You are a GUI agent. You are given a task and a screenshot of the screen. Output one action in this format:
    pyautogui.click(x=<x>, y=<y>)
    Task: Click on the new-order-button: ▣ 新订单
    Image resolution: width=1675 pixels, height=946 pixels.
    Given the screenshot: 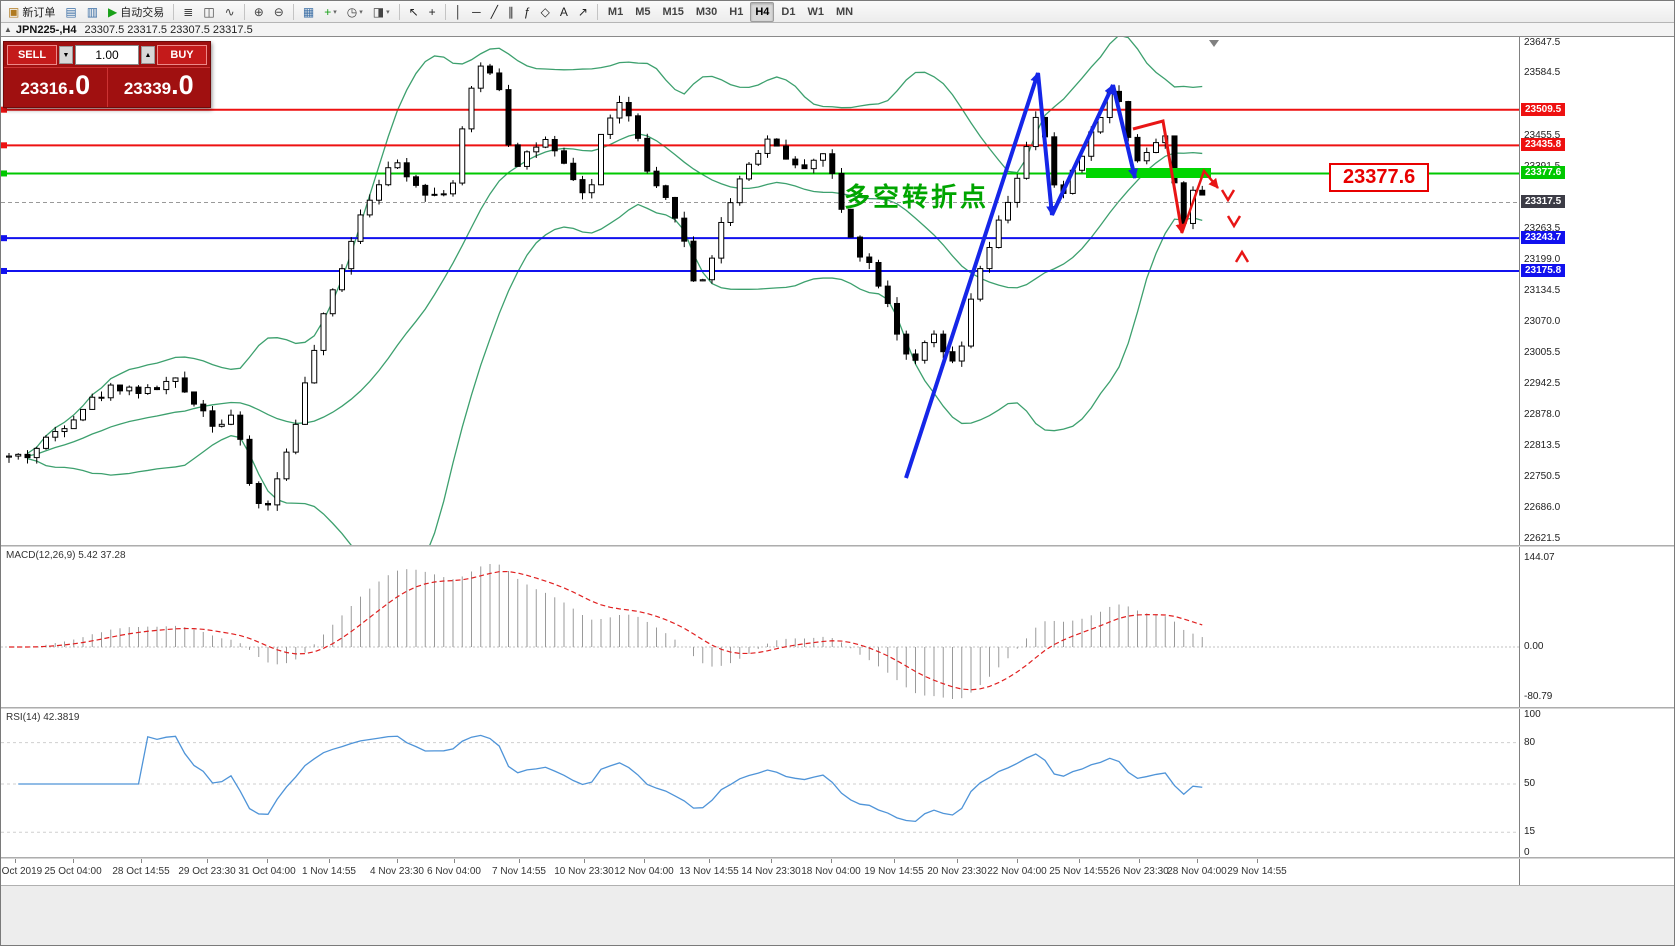 What is the action you would take?
    pyautogui.click(x=31, y=12)
    